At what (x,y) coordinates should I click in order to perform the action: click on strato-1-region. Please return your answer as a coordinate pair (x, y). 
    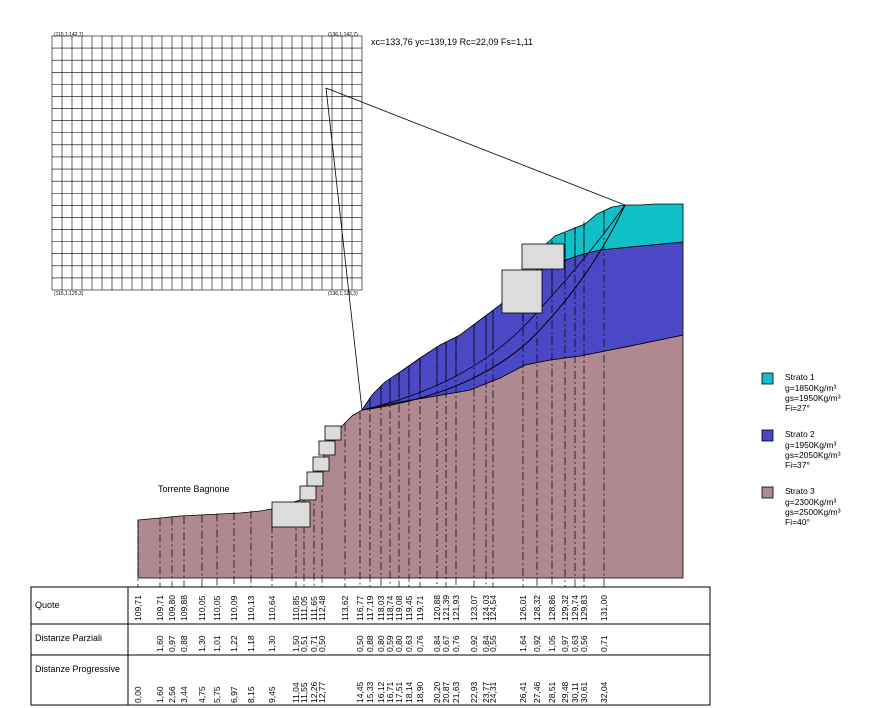
    Looking at the image, I should click on (614, 234).